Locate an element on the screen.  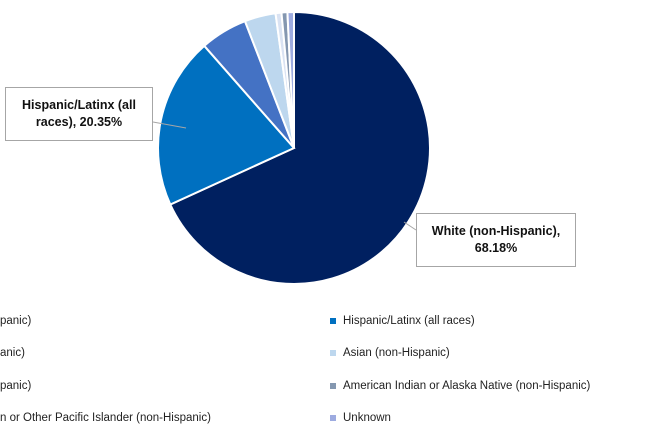
legend-item-hispanic: Hispanic/Latinx (all races) is located at coordinates (402, 321).